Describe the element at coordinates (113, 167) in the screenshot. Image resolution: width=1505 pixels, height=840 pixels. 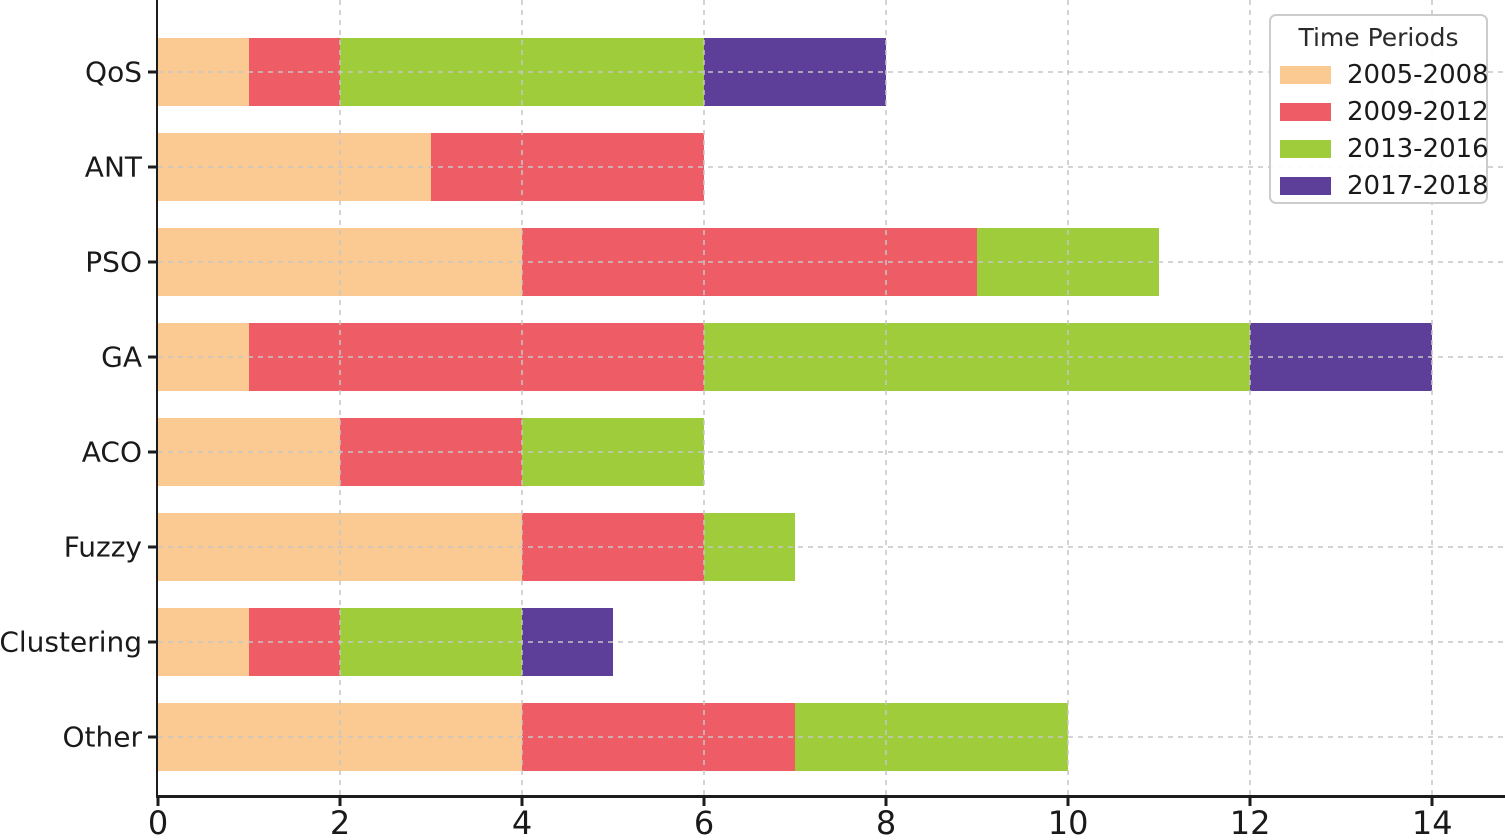
I see `y-tick-label-ant: ANT` at that location.